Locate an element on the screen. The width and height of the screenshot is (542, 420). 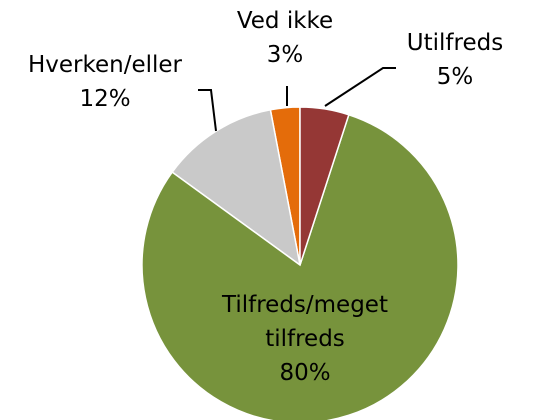
value-label: 12% is located at coordinates (105, 99).